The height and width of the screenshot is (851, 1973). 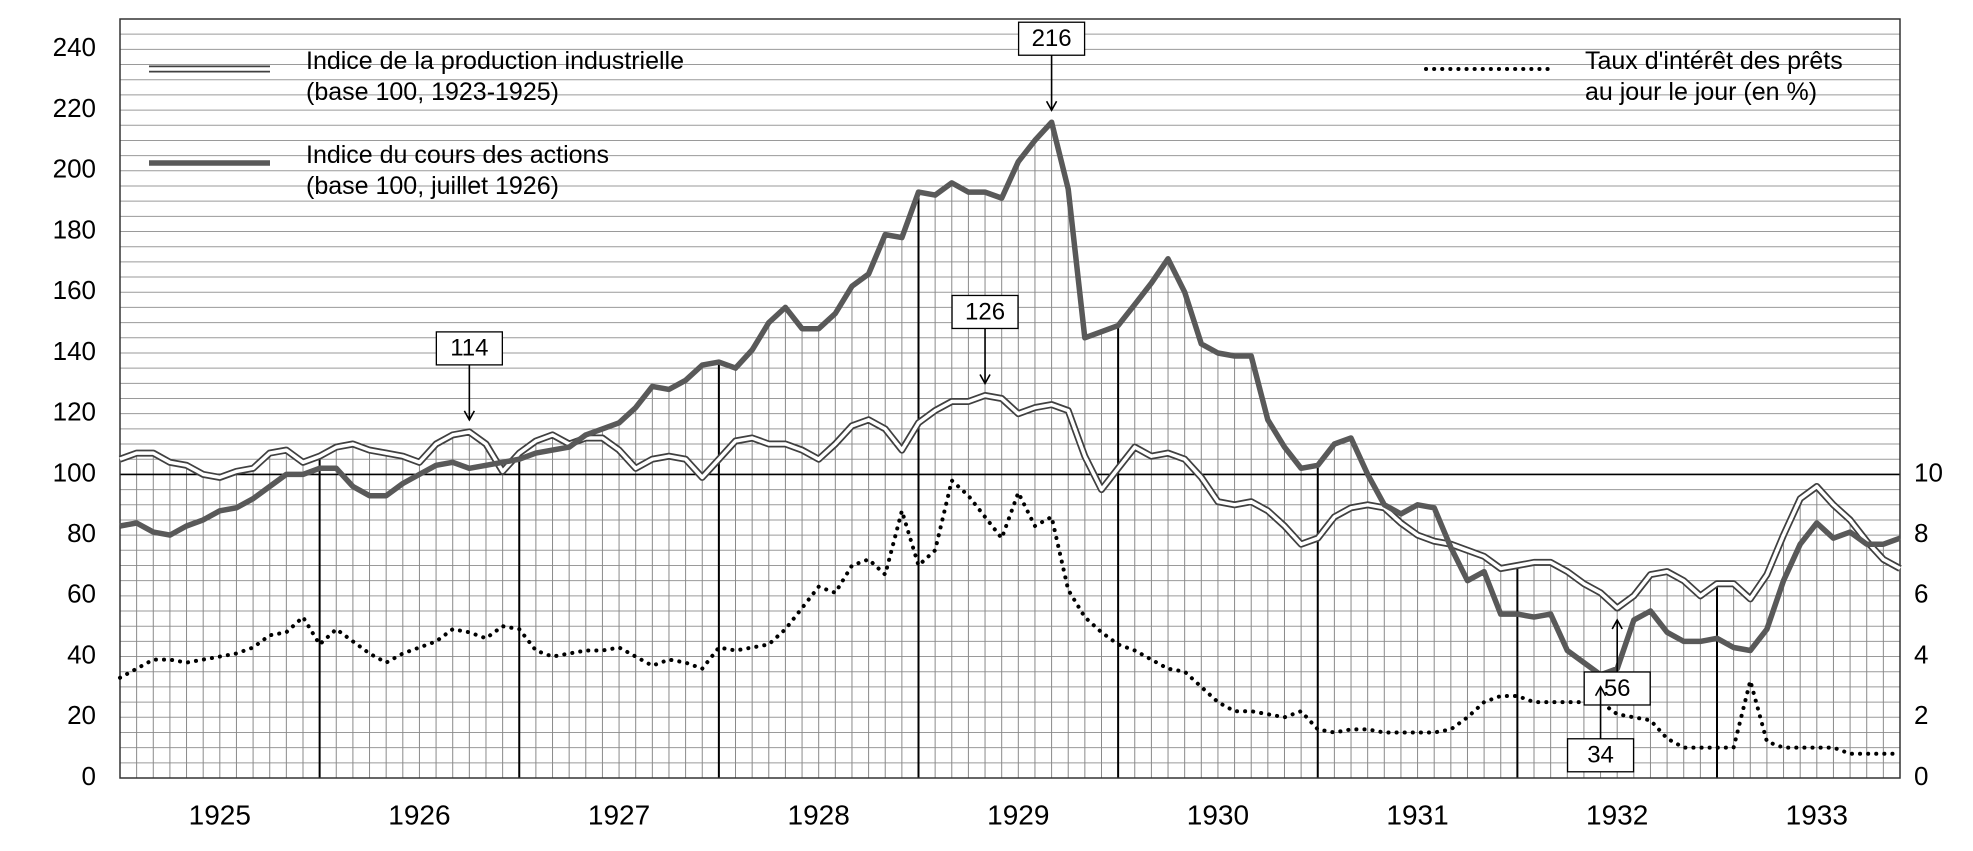 I want to click on y-tick-label: 180, so click(x=74, y=229).